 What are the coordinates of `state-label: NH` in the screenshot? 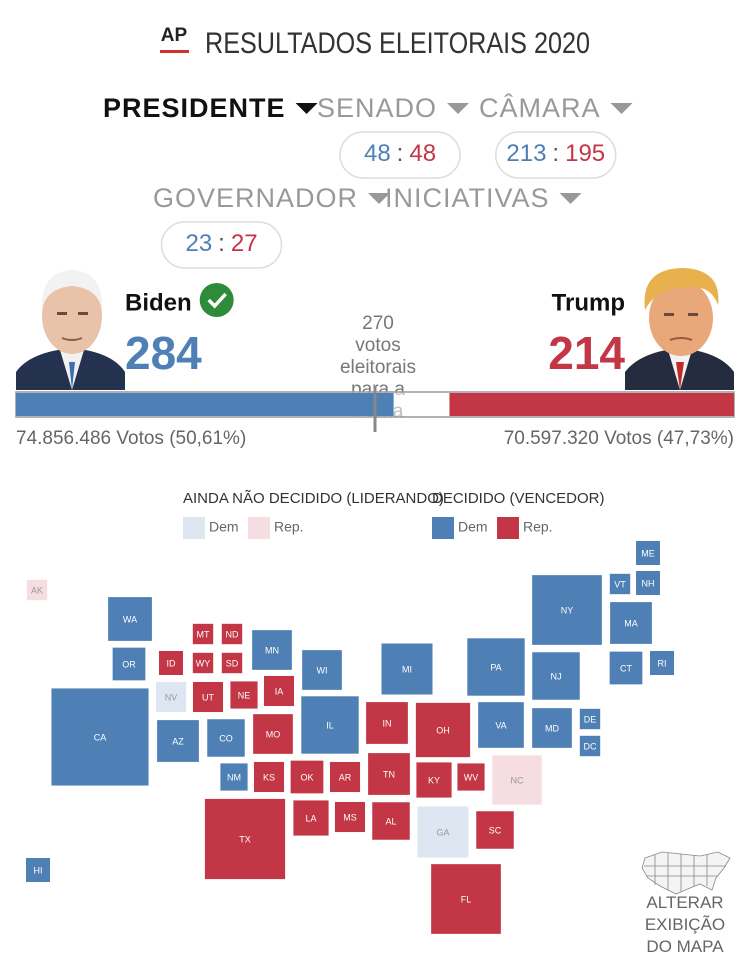 It's located at (648, 583).